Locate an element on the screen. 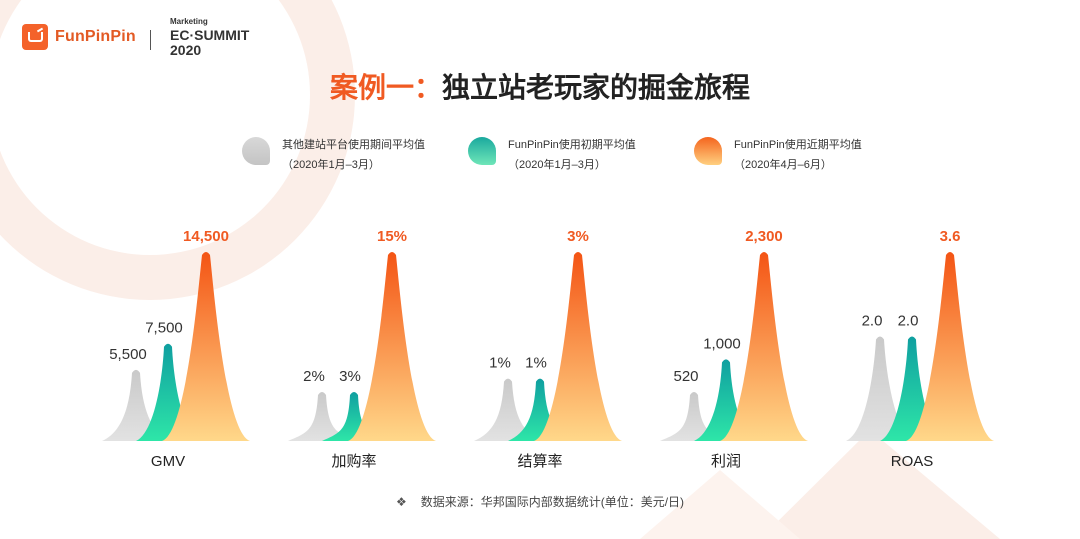  data-label-gray: 1% is located at coordinates (500, 363).